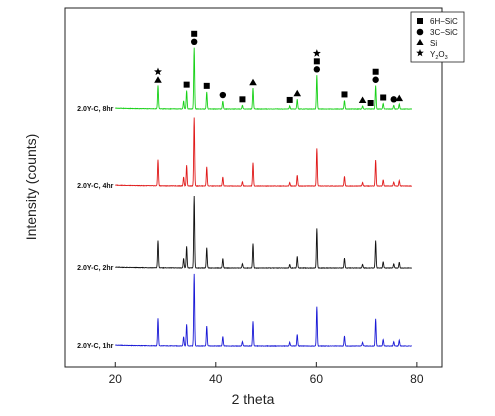 The image size is (495, 416). I want to click on x-tick-label: 60, so click(317, 379).